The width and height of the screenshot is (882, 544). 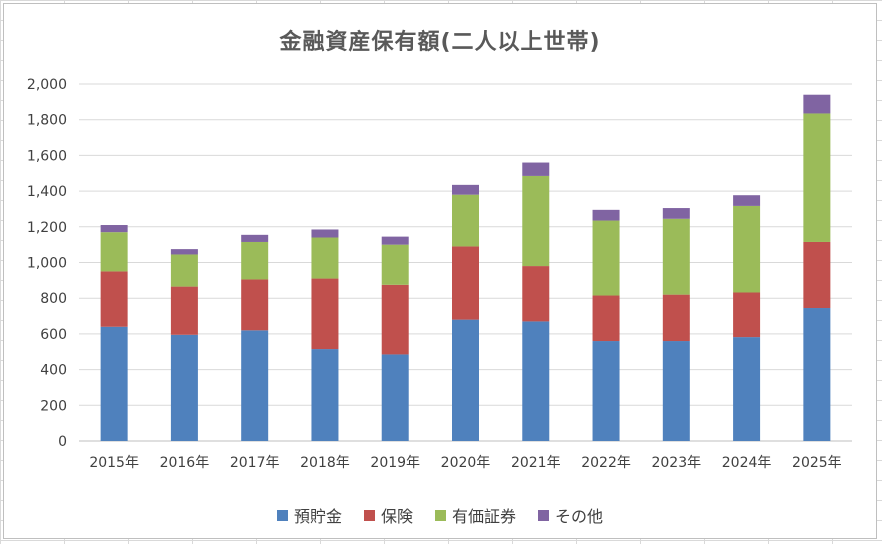 What do you see at coordinates (395, 463) in the screenshot?
I see `x-tick-label: 2019年` at bounding box center [395, 463].